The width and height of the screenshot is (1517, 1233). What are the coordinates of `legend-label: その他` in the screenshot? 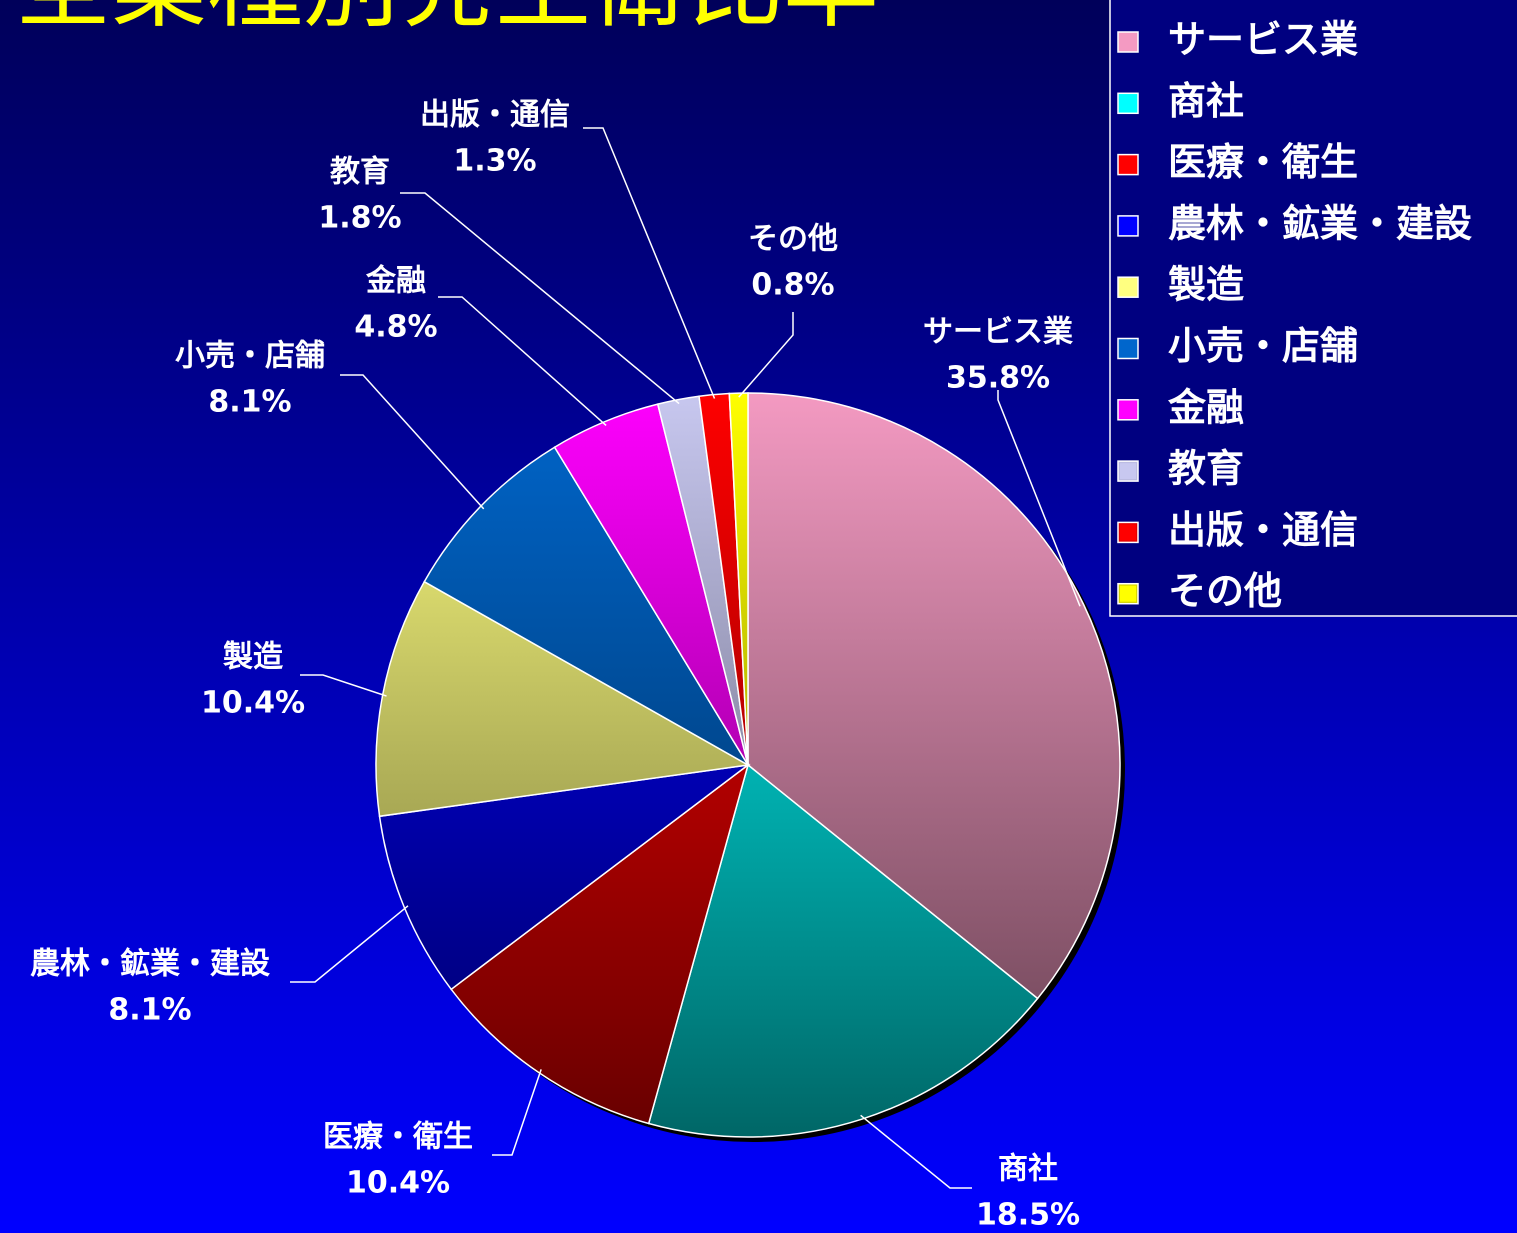 It's located at (1225, 591).